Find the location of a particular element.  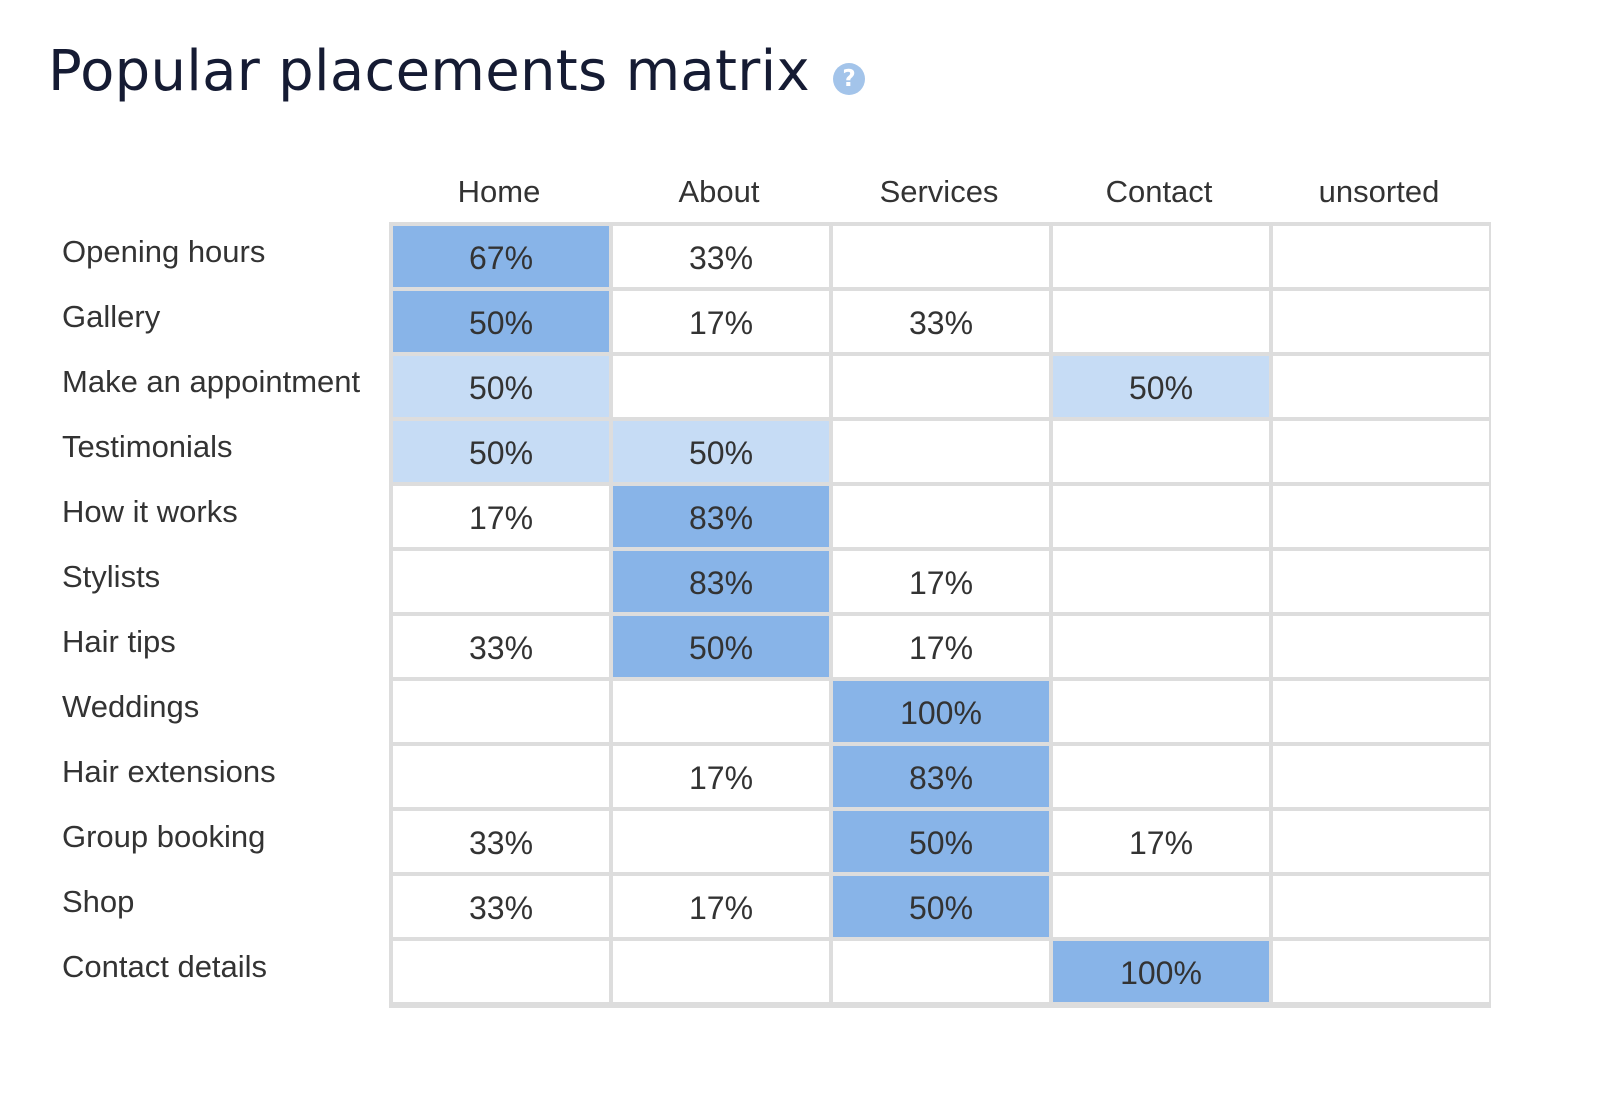

column-header-services: Services is located at coordinates (939, 191).